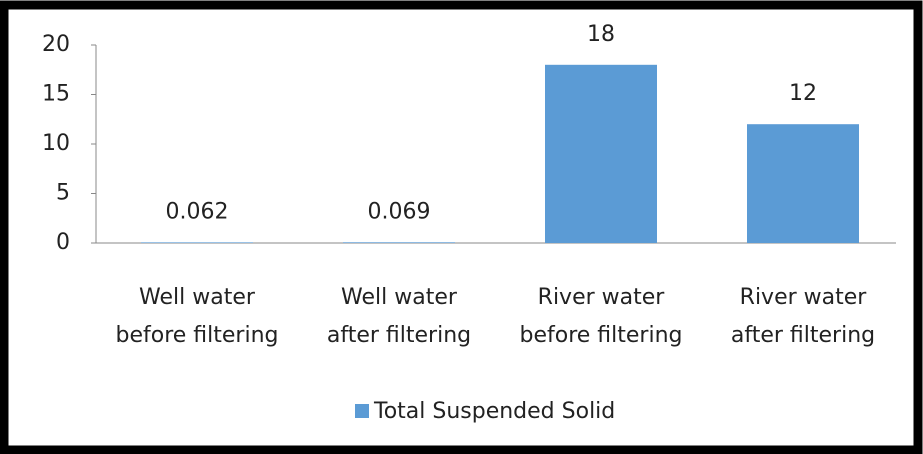 The width and height of the screenshot is (923, 454). Describe the element at coordinates (601, 316) in the screenshot. I see `x-tick-label: River water before filtering` at that location.